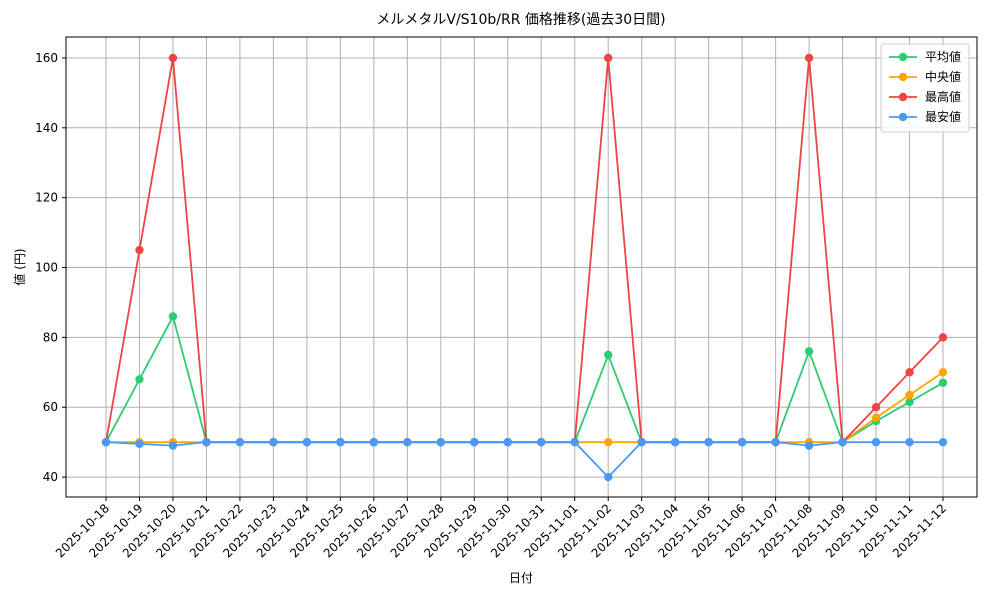 The image size is (1000, 600). Describe the element at coordinates (943, 96) in the screenshot. I see `legend-label: 最高値` at that location.